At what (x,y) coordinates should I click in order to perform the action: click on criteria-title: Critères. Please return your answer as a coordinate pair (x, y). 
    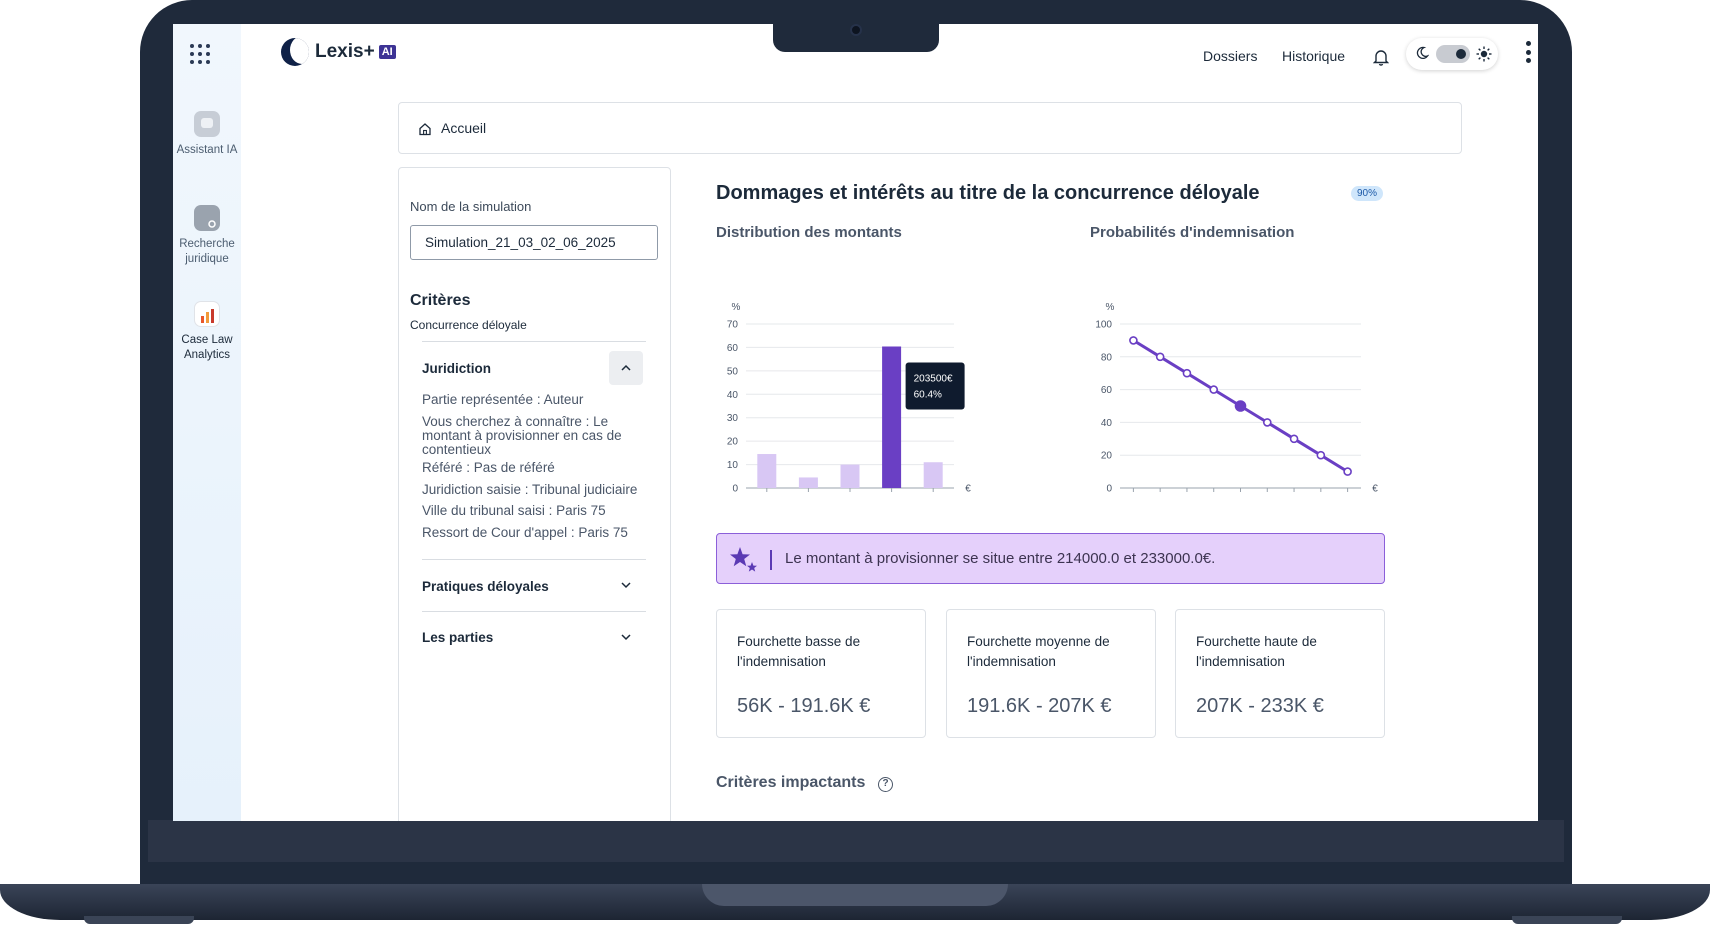
    Looking at the image, I should click on (440, 300).